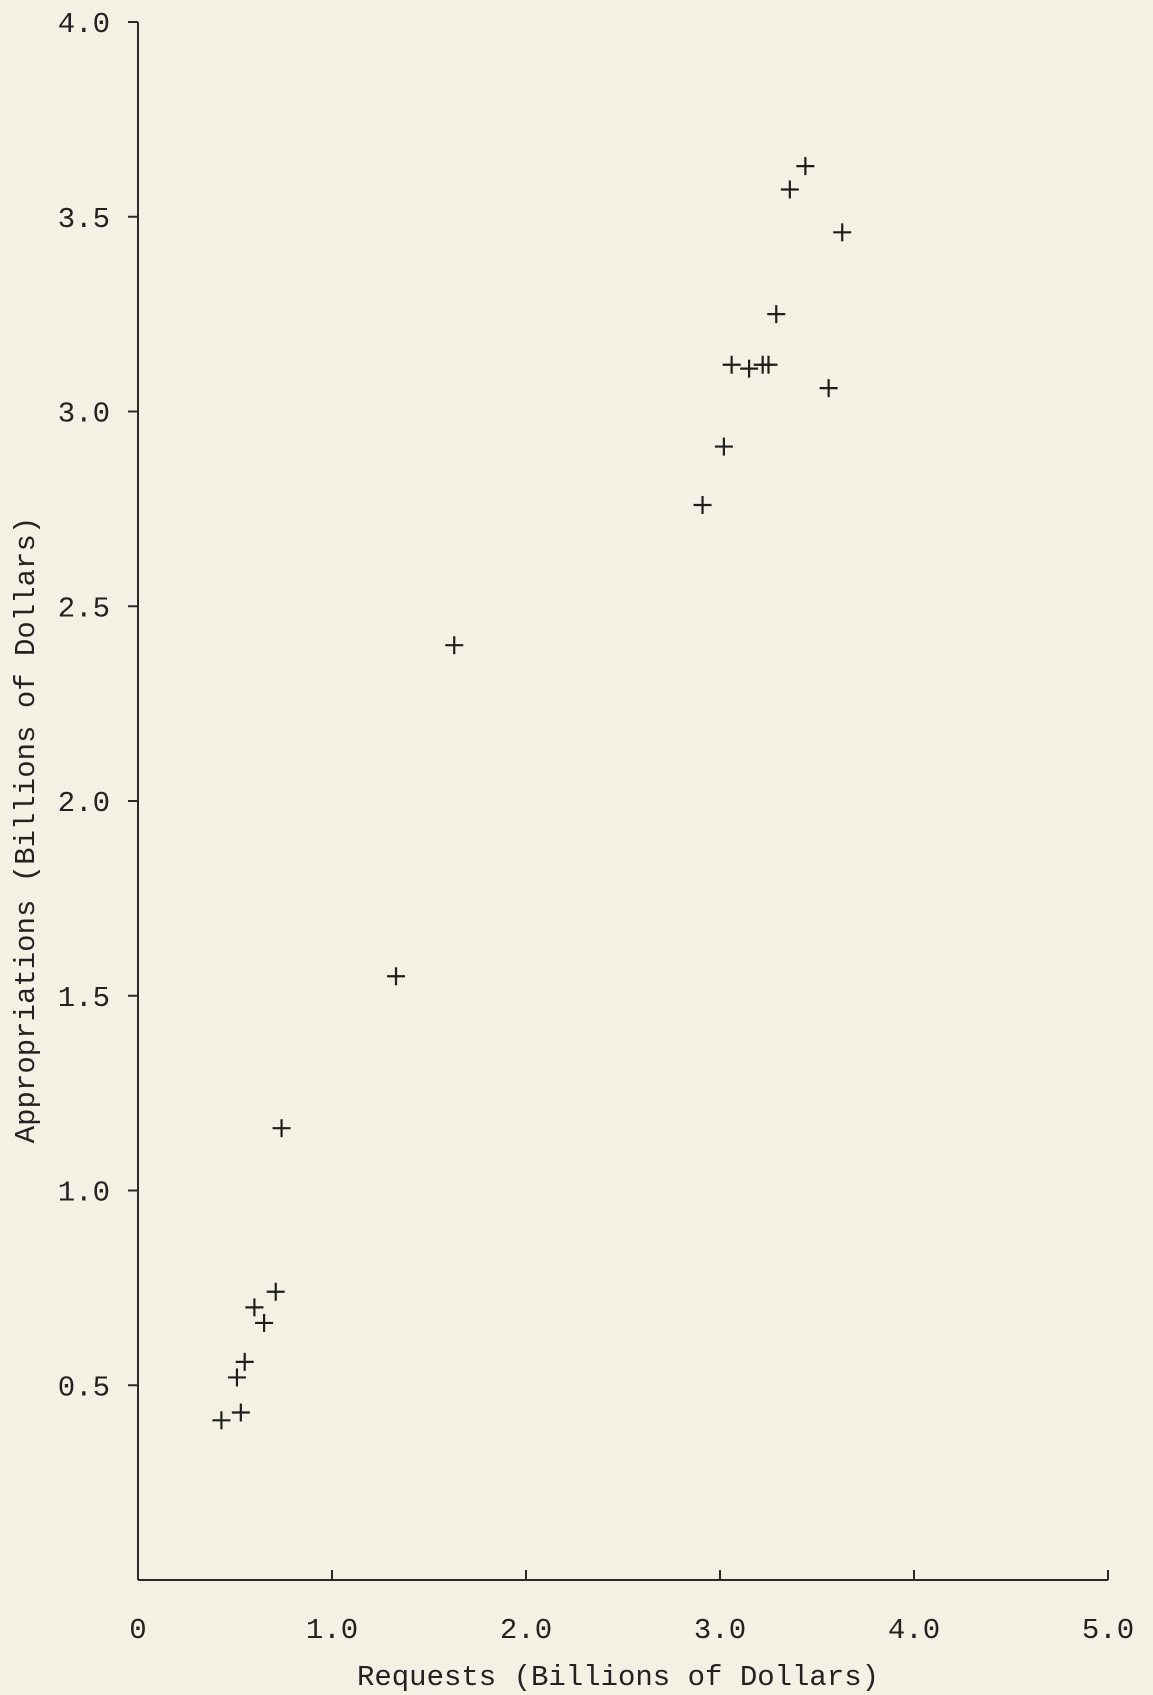 This screenshot has height=1695, width=1153. I want to click on y-tick-label: 2.0, so click(84, 803).